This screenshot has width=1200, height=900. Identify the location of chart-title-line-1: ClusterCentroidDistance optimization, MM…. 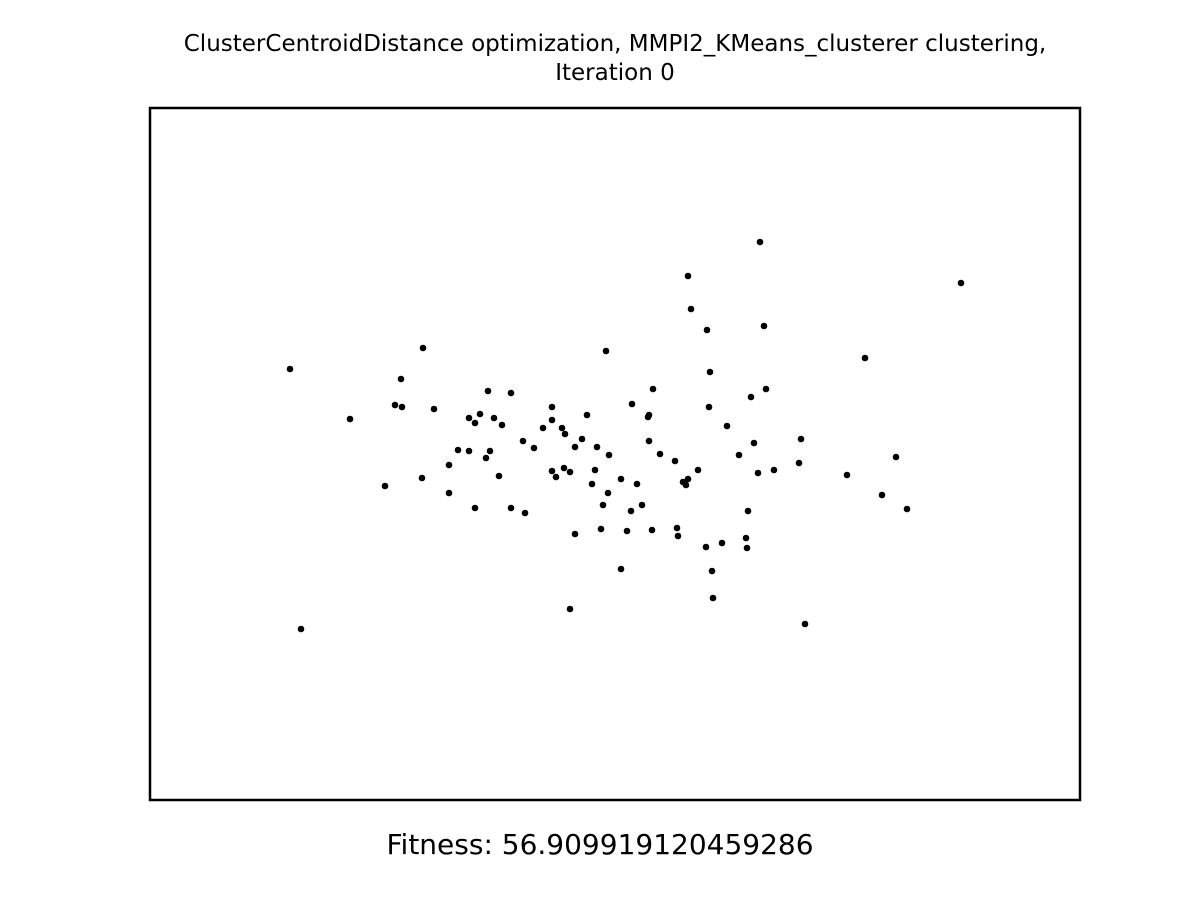
(615, 44).